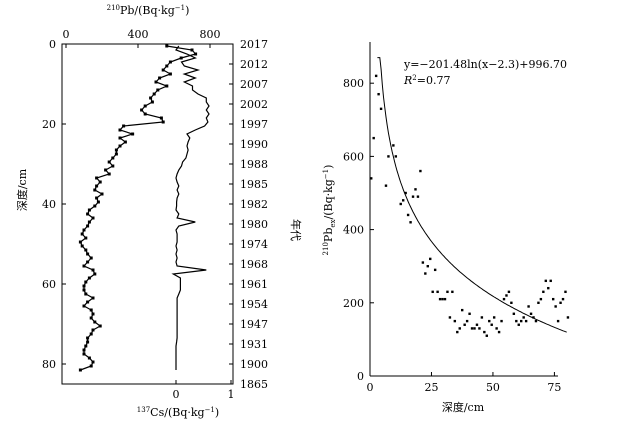 This screenshot has height=421, width=629. What do you see at coordinates (254, 64) in the screenshot?
I see `year-tick-label: 2012` at bounding box center [254, 64].